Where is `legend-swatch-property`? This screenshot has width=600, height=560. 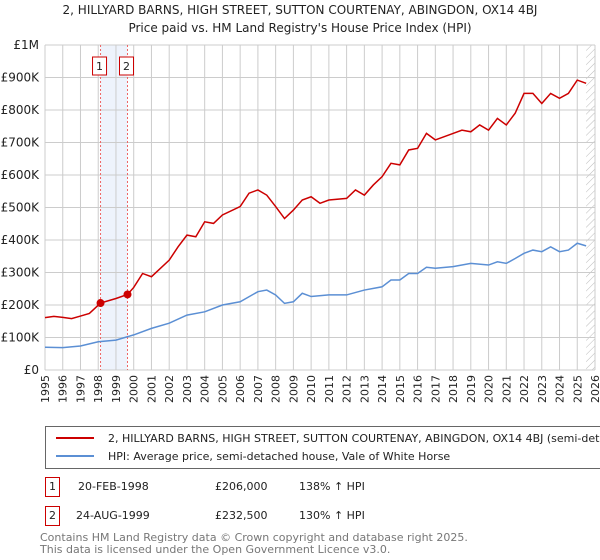 legend-swatch-property is located at coordinates (75, 438).